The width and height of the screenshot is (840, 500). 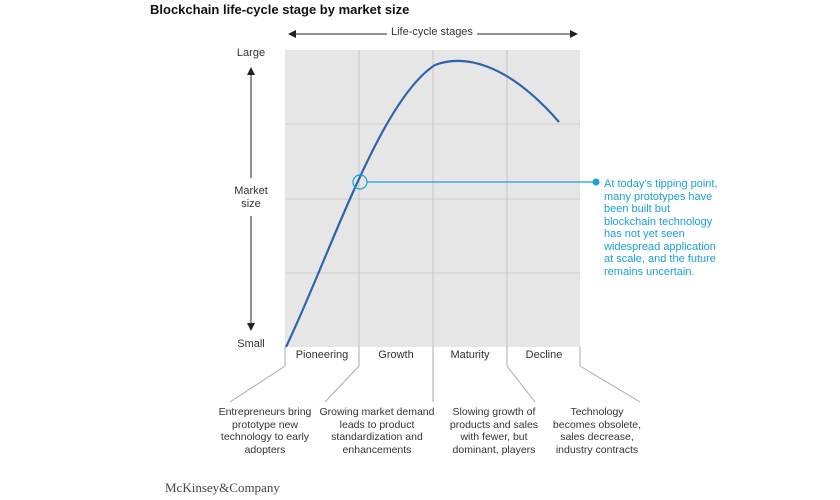 What do you see at coordinates (251, 197) in the screenshot?
I see `y-axis-title: Market size` at bounding box center [251, 197].